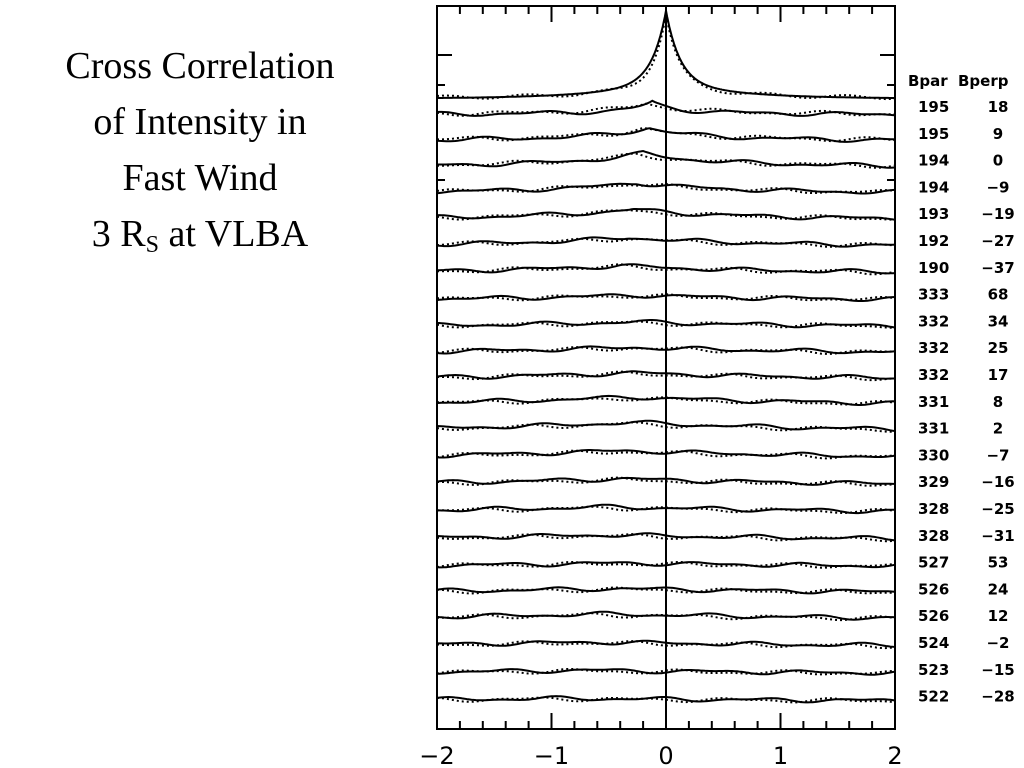 The image size is (1024, 768). Describe the element at coordinates (997, 536) in the screenshot. I see `table-cell-bperp: −31` at that location.